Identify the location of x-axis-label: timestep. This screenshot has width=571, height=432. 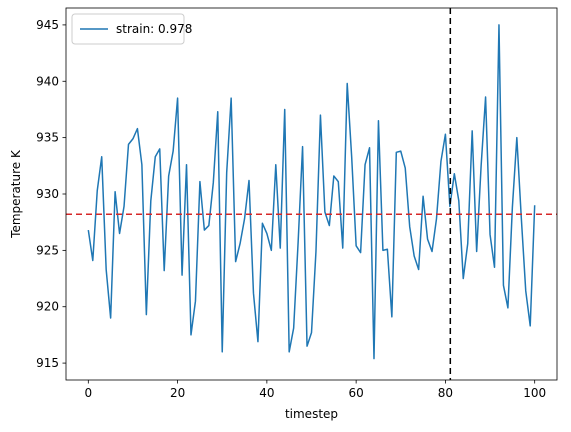
(311, 414).